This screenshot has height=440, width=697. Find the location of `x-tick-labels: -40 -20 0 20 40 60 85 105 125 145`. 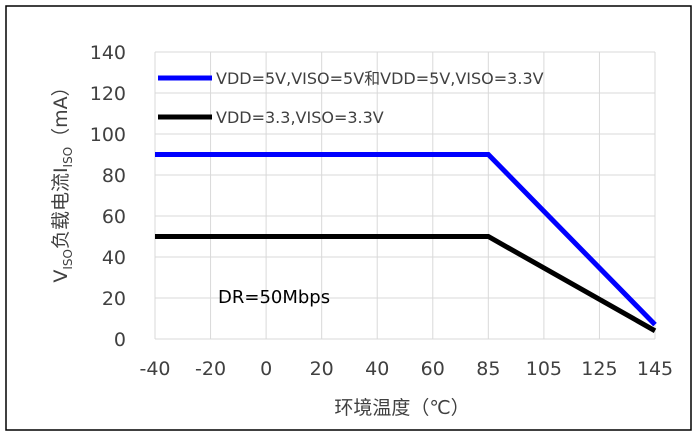

x-tick-labels: -40 -20 0 20 40 60 85 105 125 145 is located at coordinates (406, 369).